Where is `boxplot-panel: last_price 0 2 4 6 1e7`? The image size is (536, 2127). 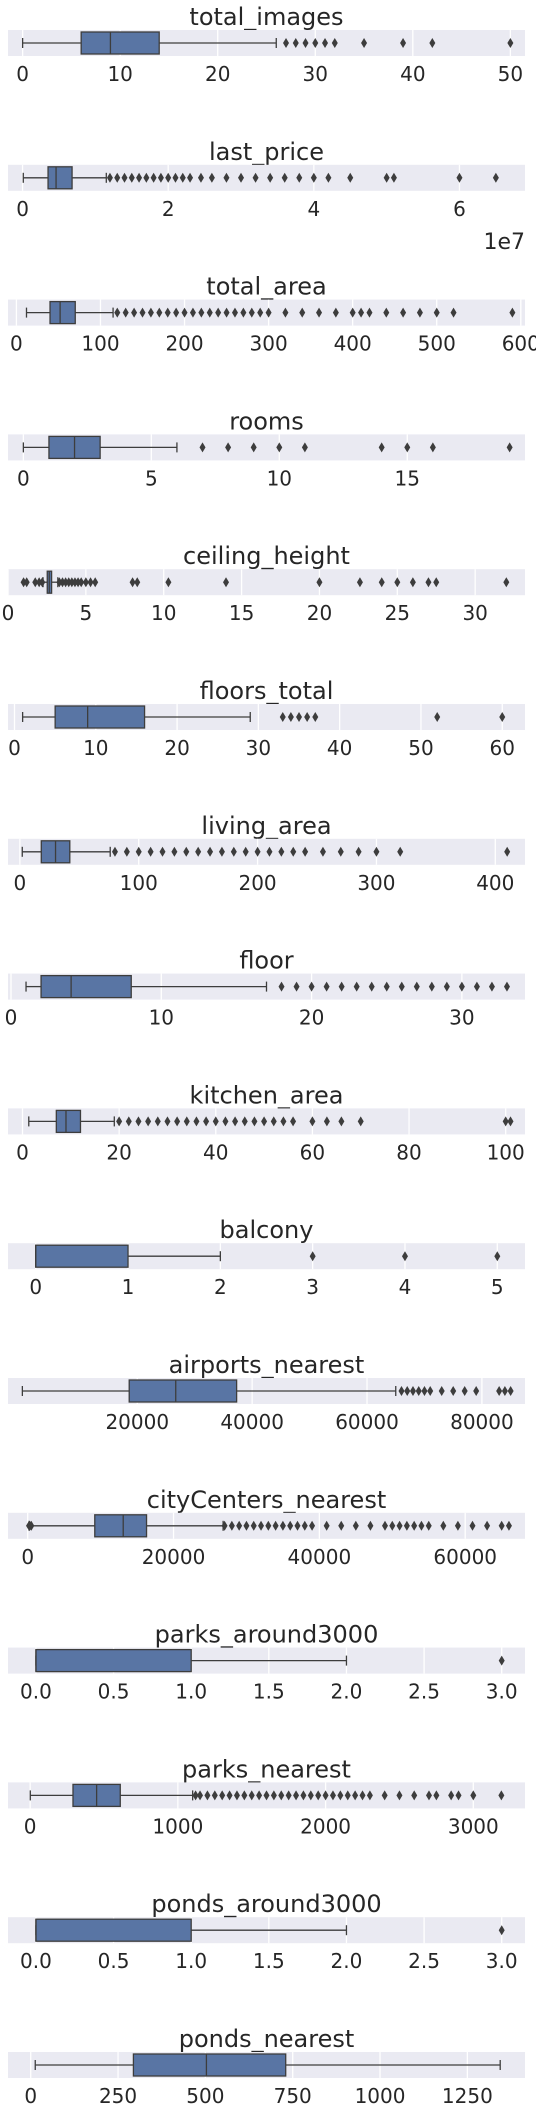 boxplot-panel: last_price 0 2 4 6 1e7 is located at coordinates (266, 196).